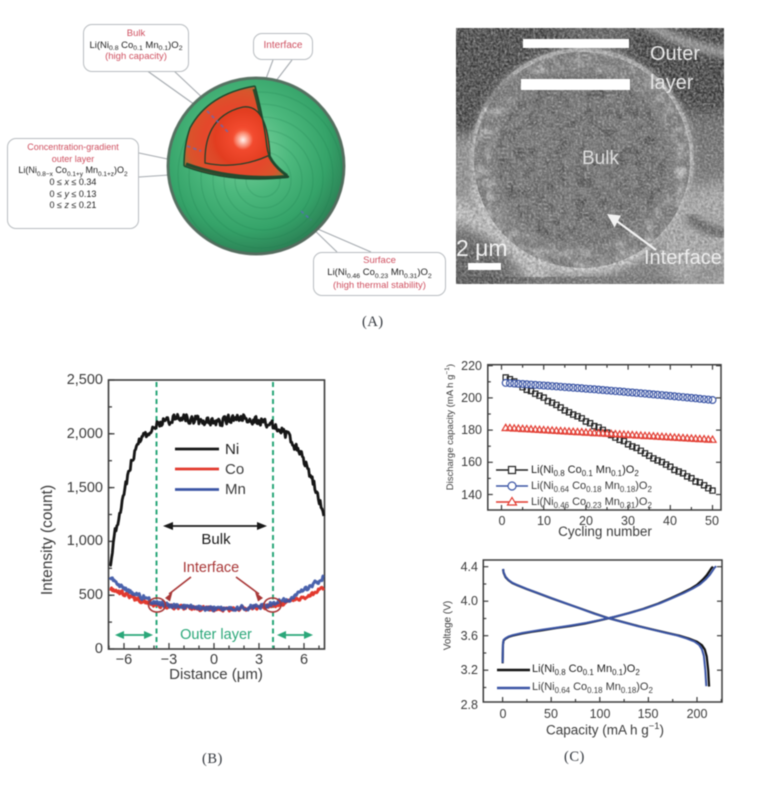  Describe the element at coordinates (482, 248) in the screenshot. I see `svg-text: 2 μm` at that location.